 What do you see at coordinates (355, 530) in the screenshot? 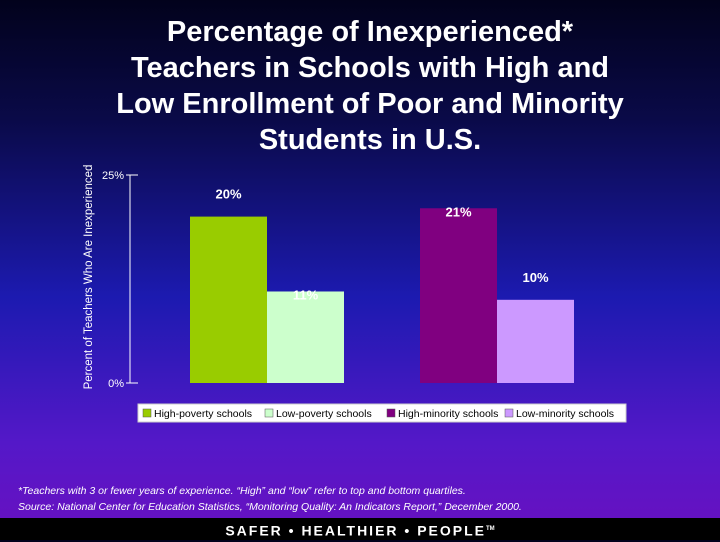
I see `footer-slogan: SAFER • HEALTHIER • PEOPLE` at bounding box center [355, 530].